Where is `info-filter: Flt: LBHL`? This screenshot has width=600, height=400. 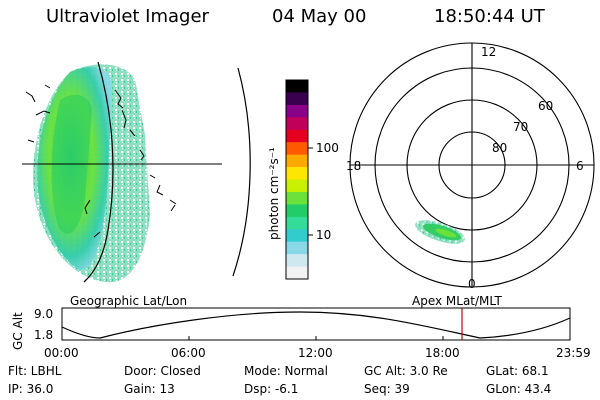 info-filter: Flt: LBHL is located at coordinates (35, 371).